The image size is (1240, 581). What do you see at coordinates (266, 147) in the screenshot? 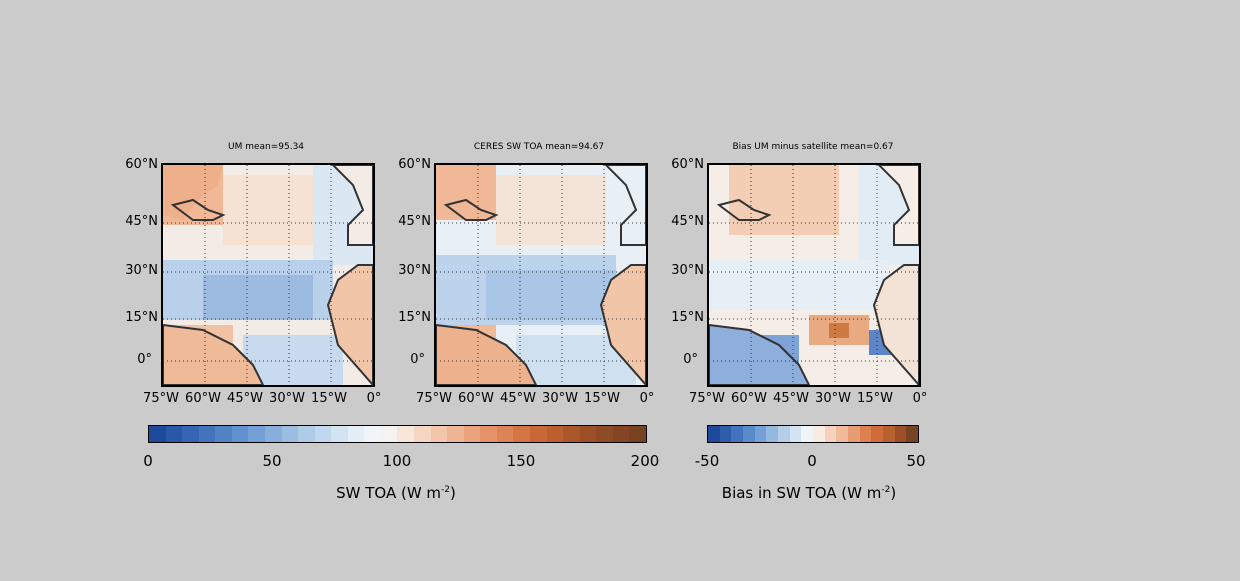
I see `panel-title-um: UM mean=95.34` at bounding box center [266, 147].